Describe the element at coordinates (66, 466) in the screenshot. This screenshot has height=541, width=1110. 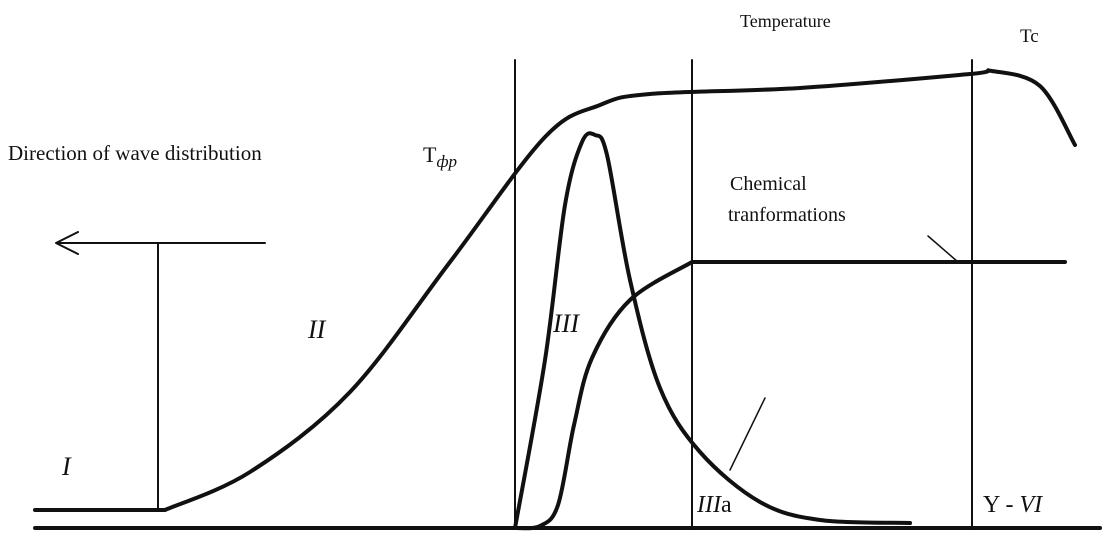
I see `label: I` at that location.